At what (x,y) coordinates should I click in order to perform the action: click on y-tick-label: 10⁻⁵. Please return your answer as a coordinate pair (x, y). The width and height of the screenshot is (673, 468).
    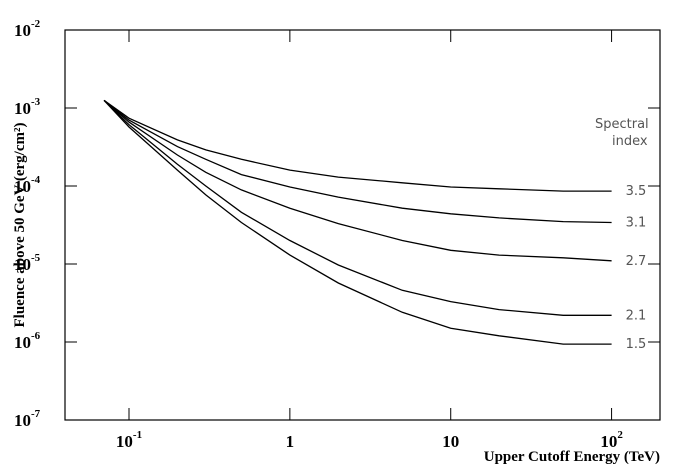
    Looking at the image, I should click on (27, 263).